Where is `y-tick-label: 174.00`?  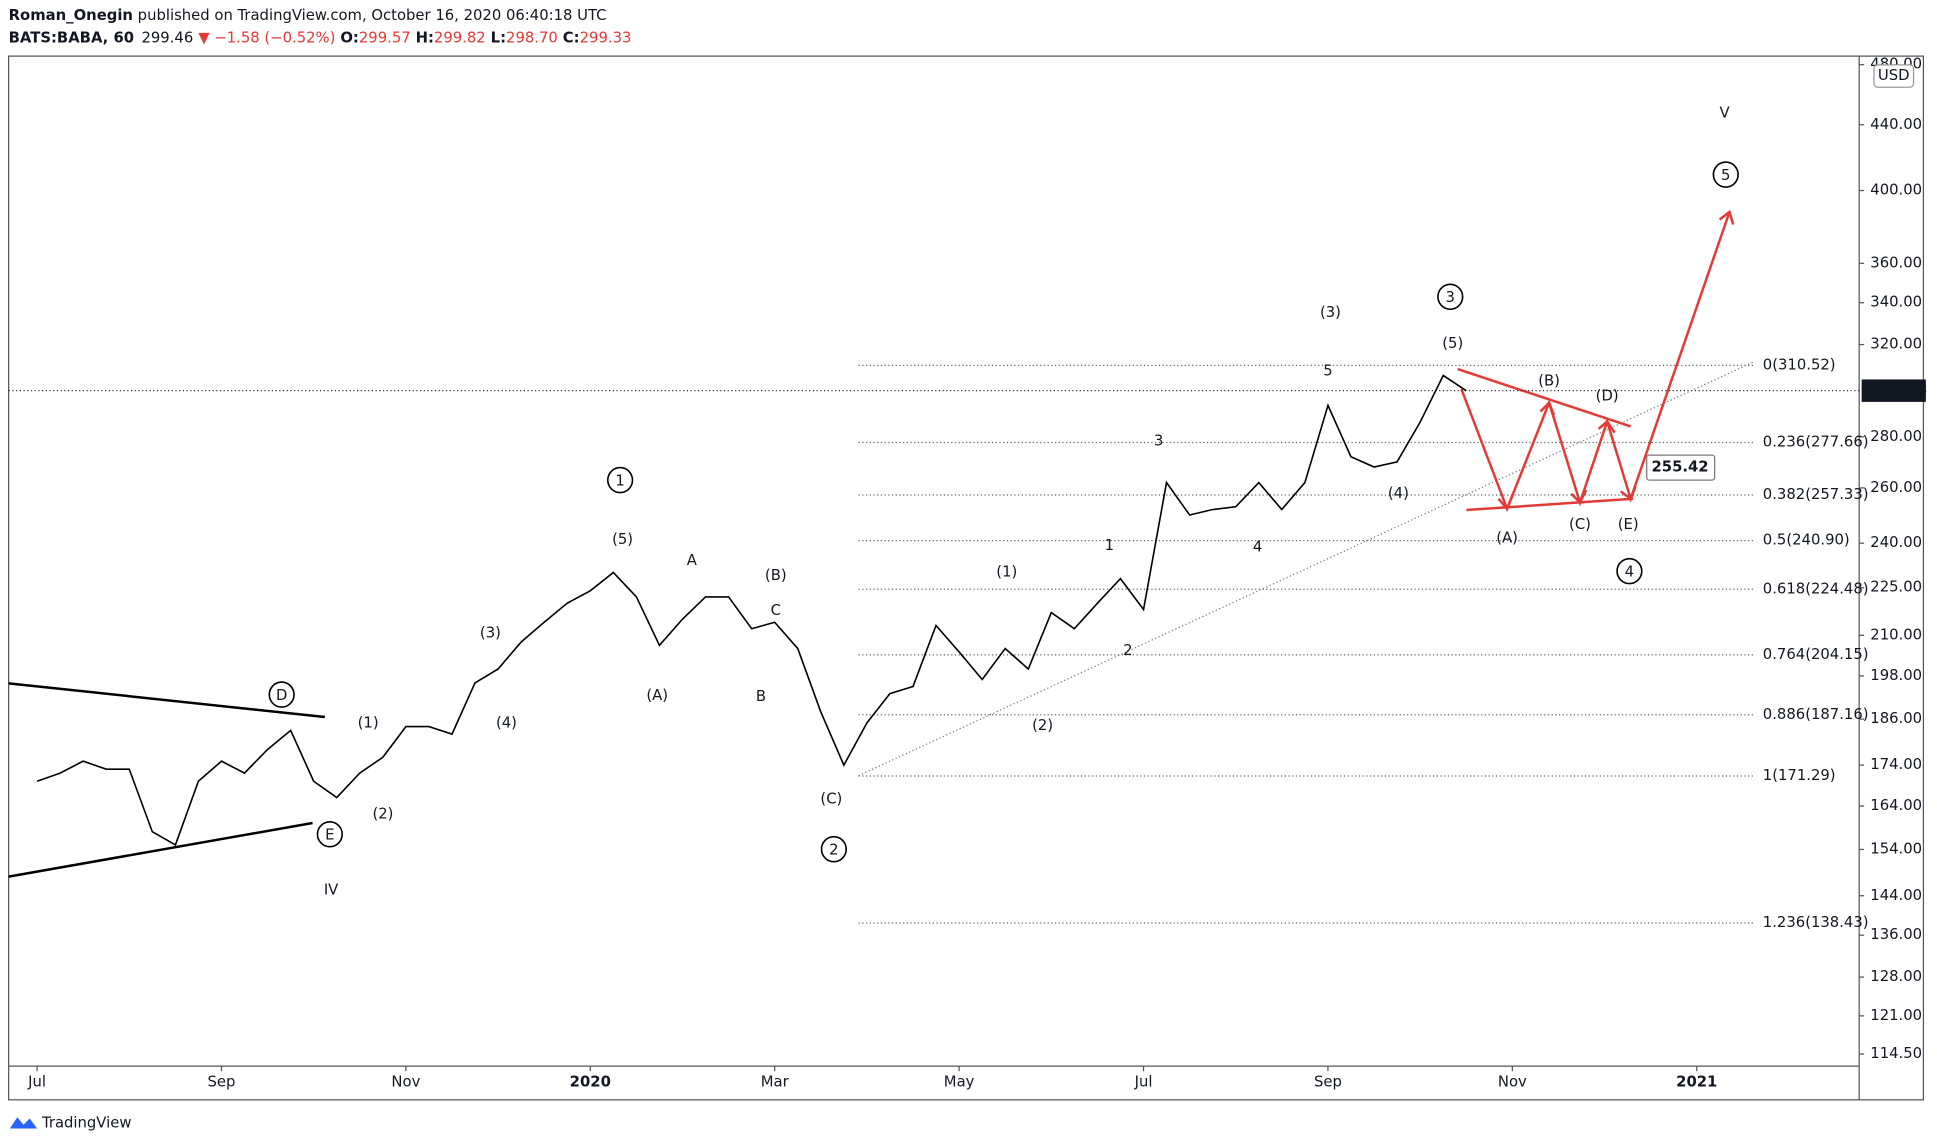
y-tick-label: 174.00 is located at coordinates (1896, 764).